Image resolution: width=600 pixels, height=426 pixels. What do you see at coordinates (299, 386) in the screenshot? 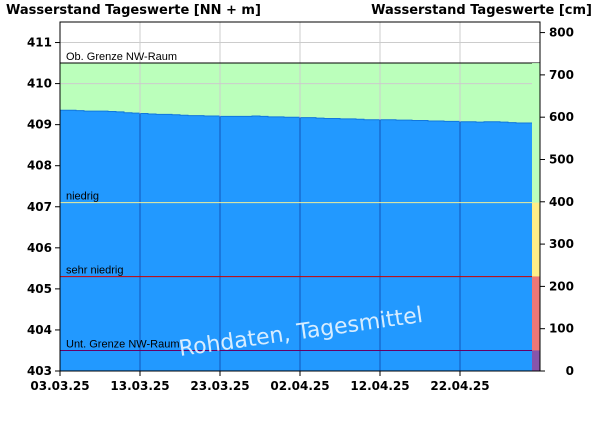
I see `x-tick-label: 02.04.25` at bounding box center [299, 386].